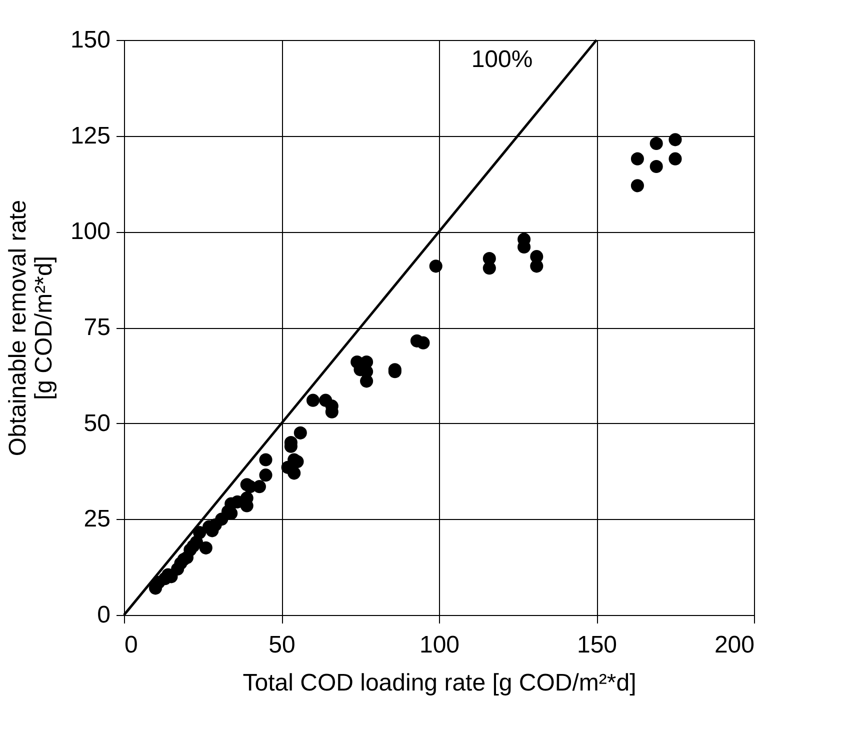  Describe the element at coordinates (502, 60) in the screenshot. I see `annotation: 100%` at that location.